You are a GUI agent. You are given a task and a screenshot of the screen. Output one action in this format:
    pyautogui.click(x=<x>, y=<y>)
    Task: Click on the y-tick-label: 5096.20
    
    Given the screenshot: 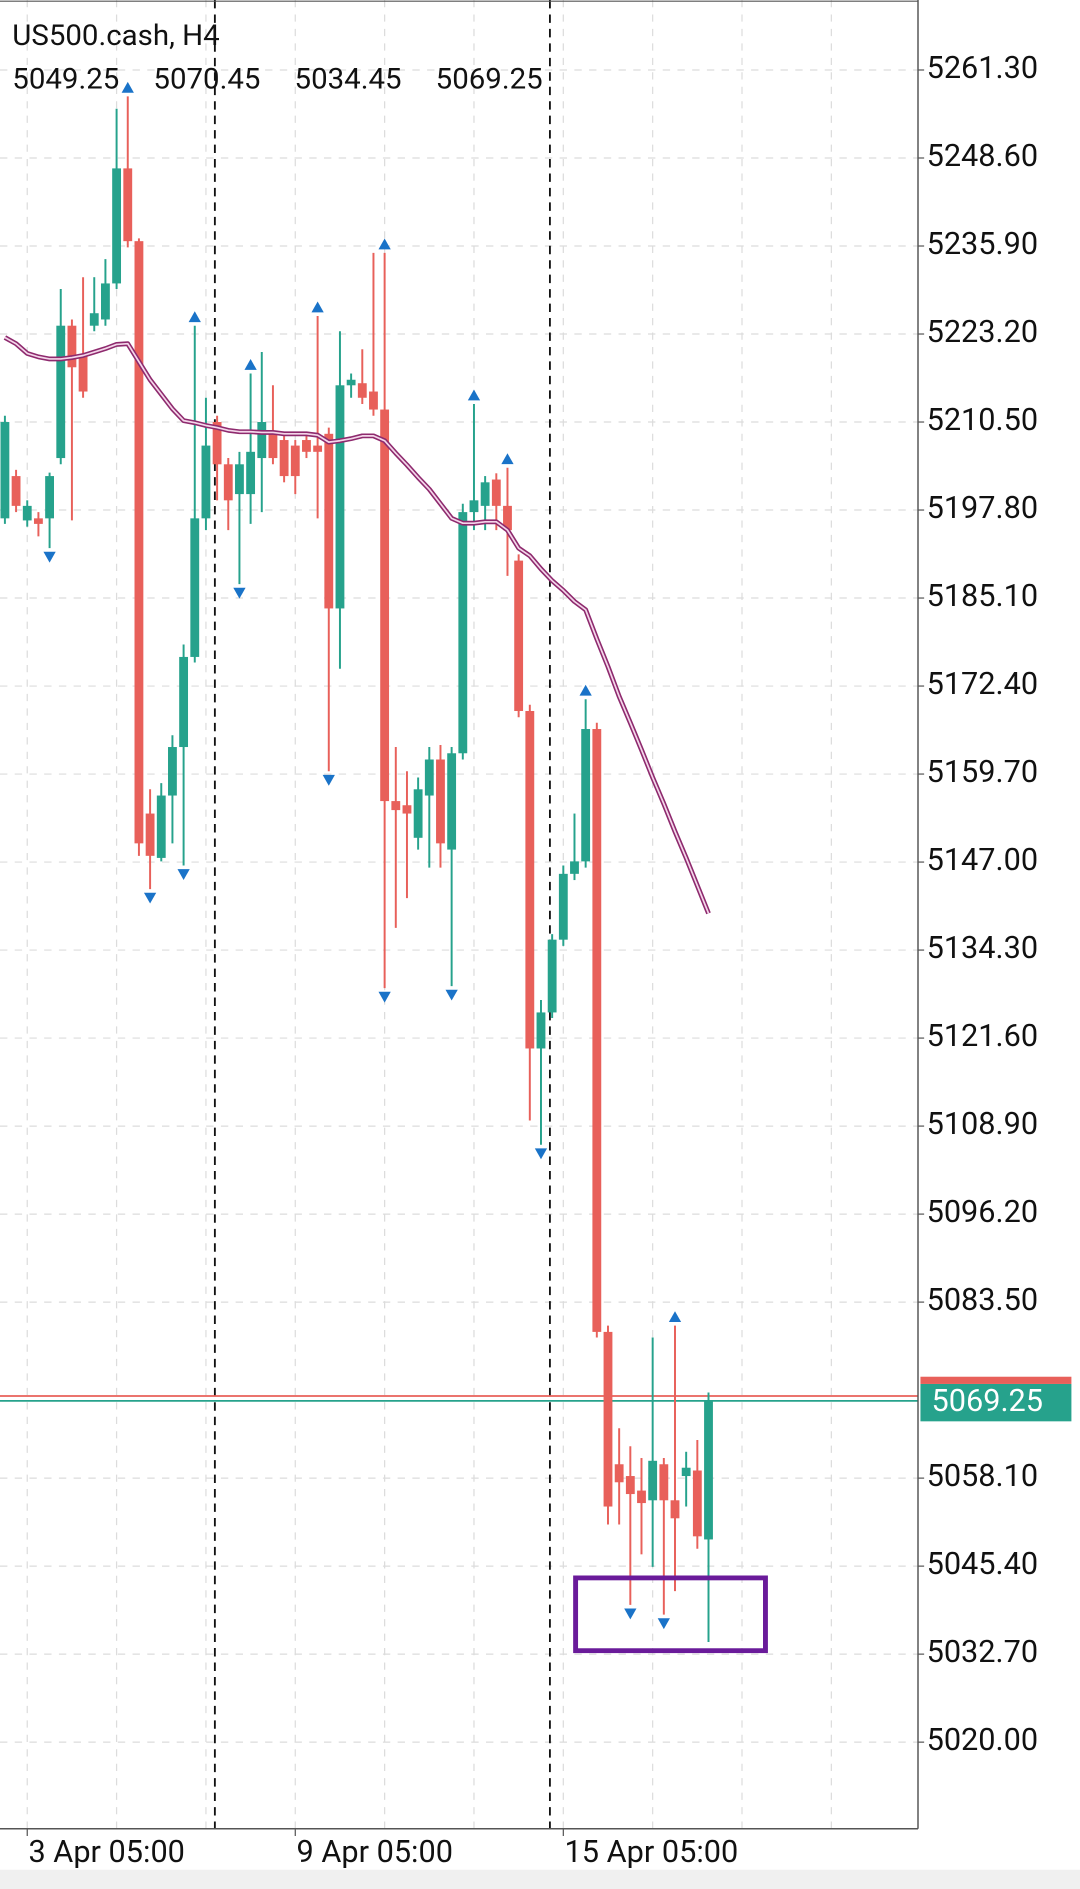 What is the action you would take?
    pyautogui.click(x=983, y=1212)
    